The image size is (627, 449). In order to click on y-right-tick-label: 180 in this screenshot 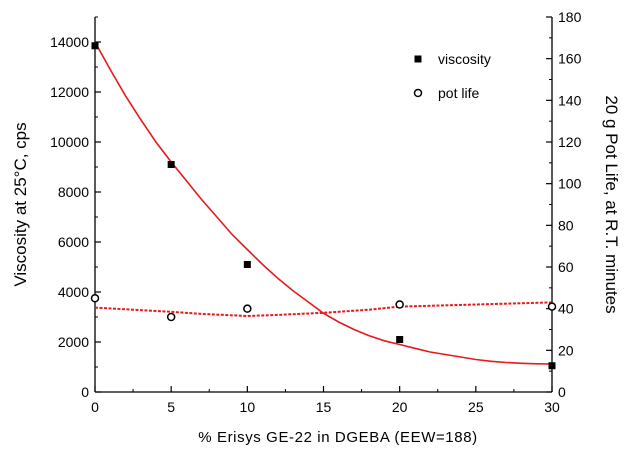, I will do `click(570, 17)`.